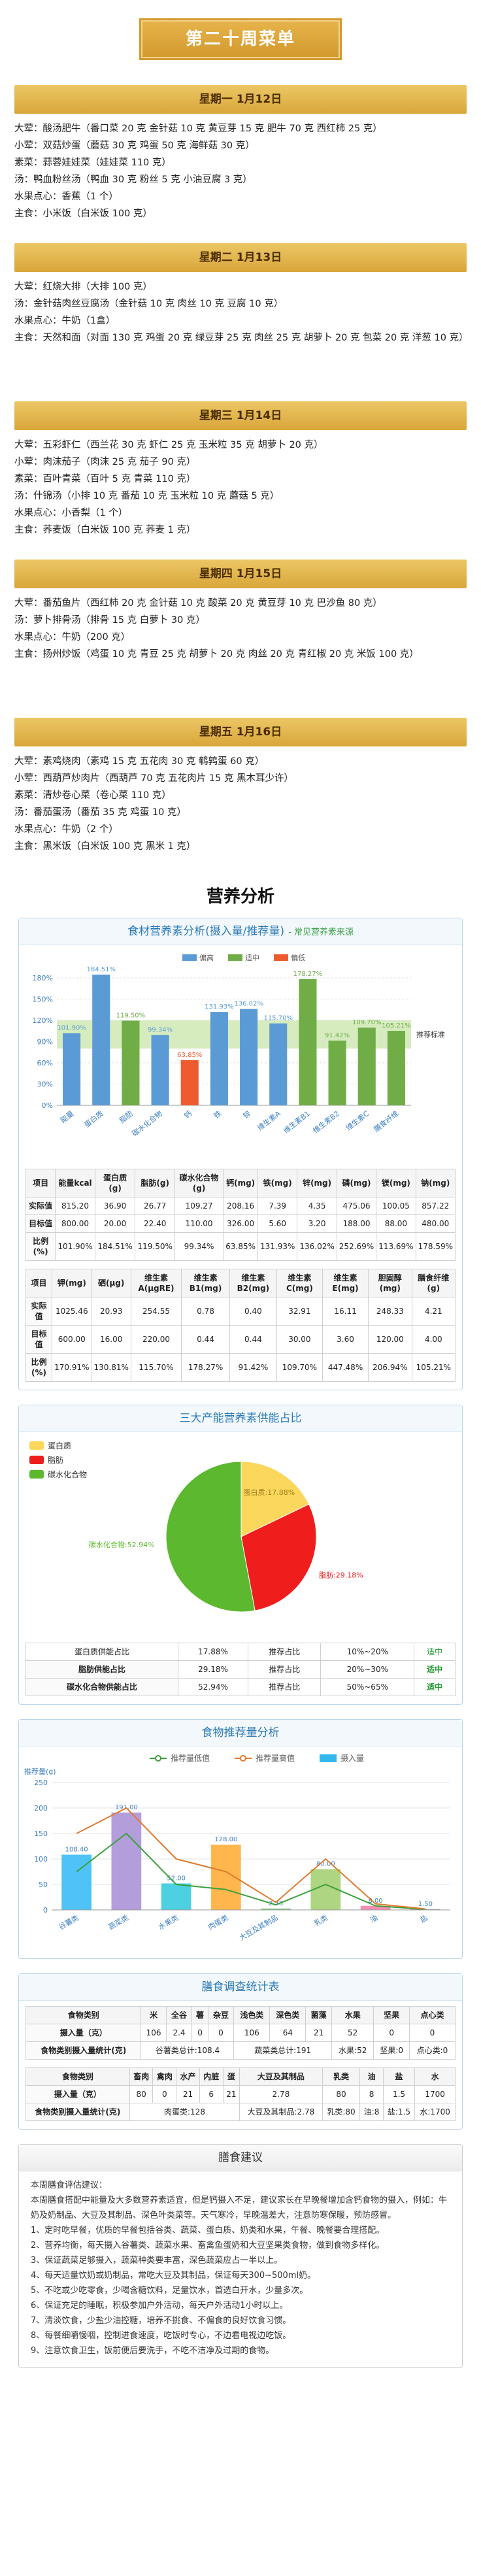 The height and width of the screenshot is (2576, 481). I want to click on table-cell: 32.91, so click(300, 1312).